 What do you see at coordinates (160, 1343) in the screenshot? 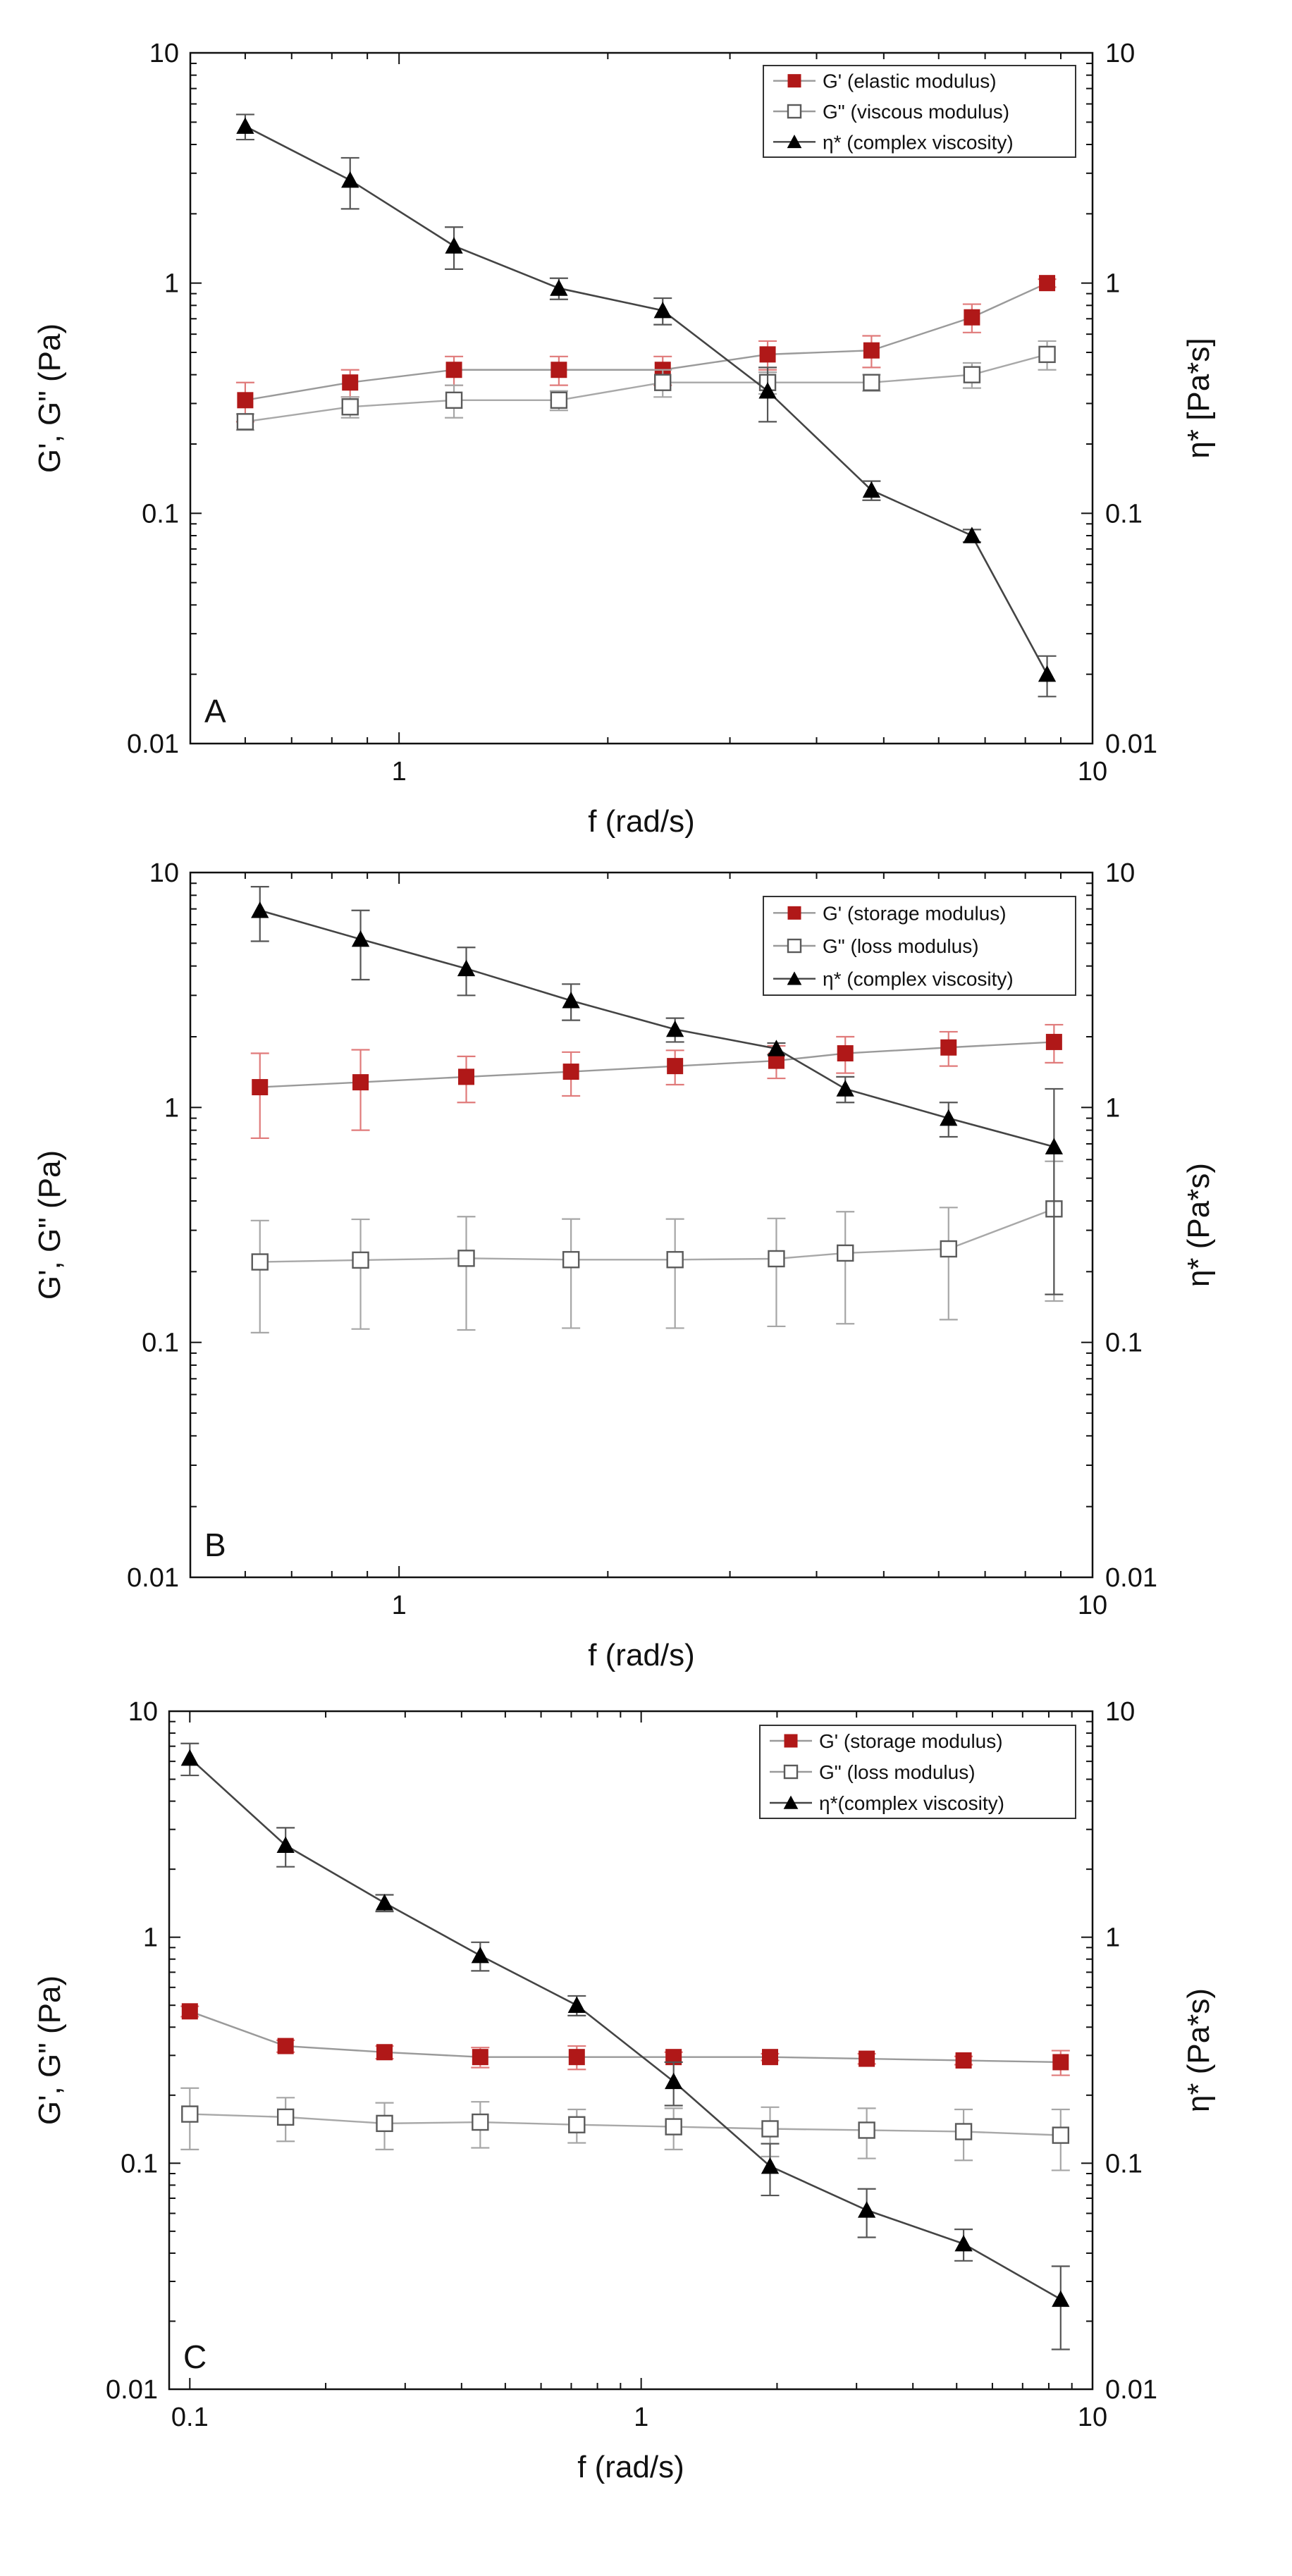
I see `y-tick-label-left: 0.1` at bounding box center [160, 1343].